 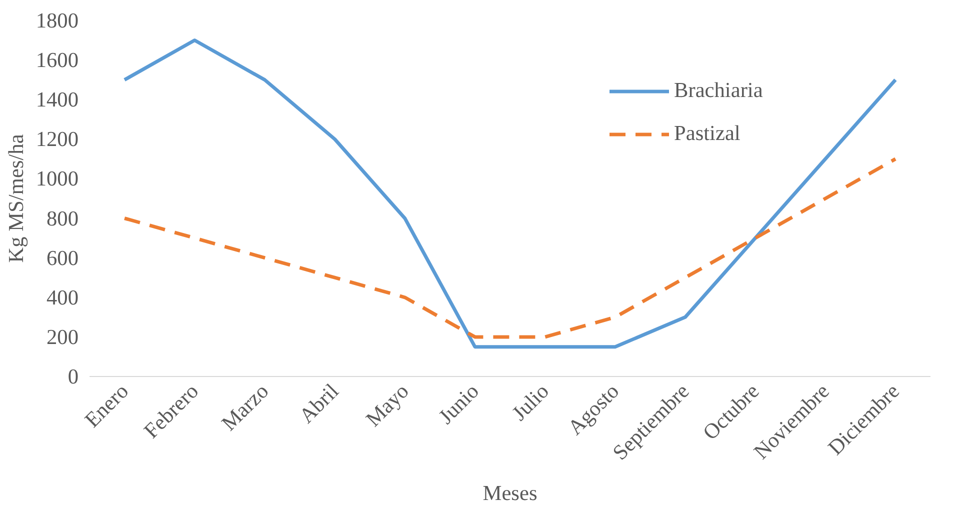 What do you see at coordinates (57, 139) in the screenshot?
I see `y-tick-label: 1200` at bounding box center [57, 139].